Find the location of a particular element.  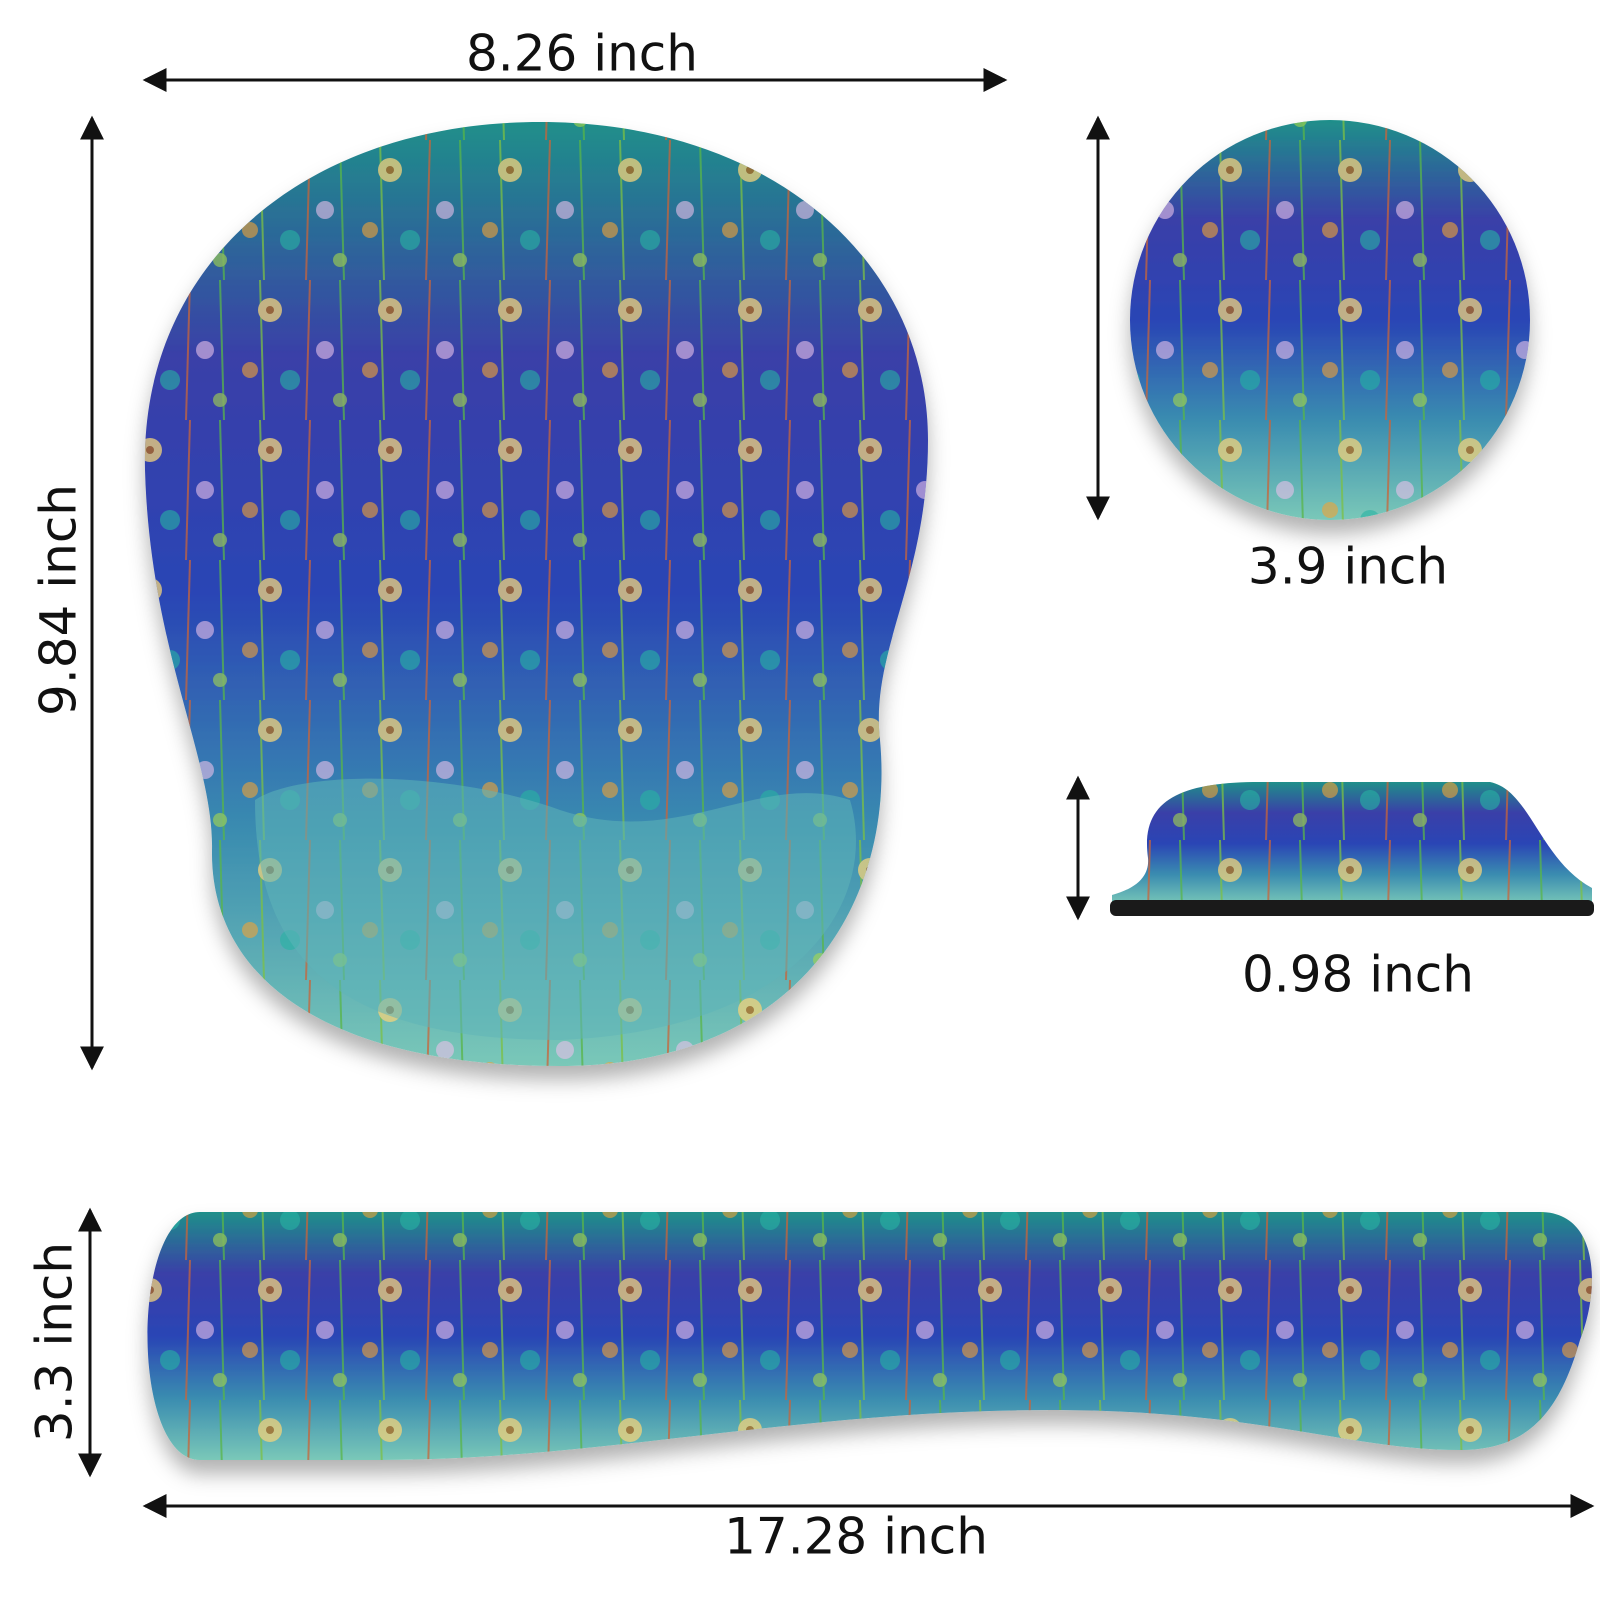

wrist-rest is located at coordinates (869, 1336).